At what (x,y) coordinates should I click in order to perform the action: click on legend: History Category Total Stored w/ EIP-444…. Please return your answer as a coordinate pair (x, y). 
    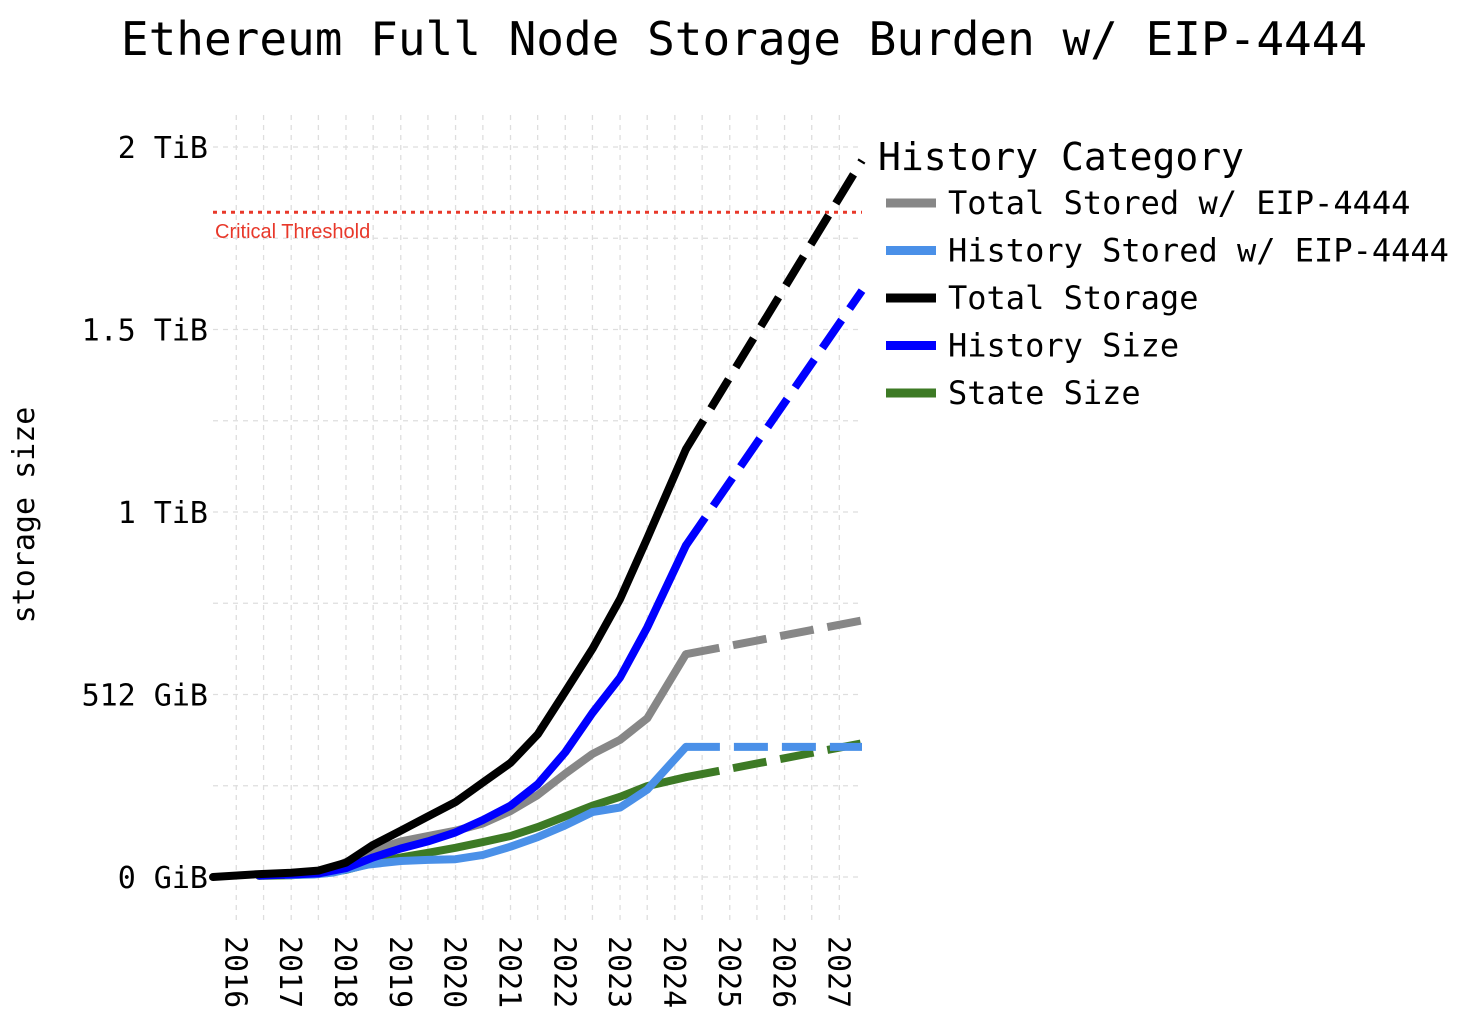
    Looking at the image, I should click on (1163, 273).